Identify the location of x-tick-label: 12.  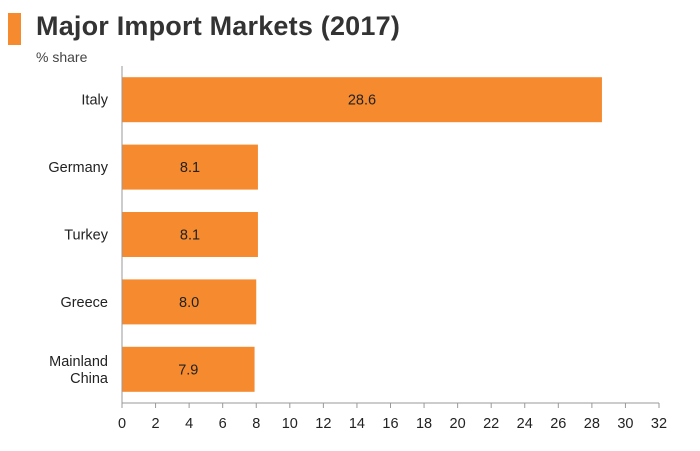
(323, 424).